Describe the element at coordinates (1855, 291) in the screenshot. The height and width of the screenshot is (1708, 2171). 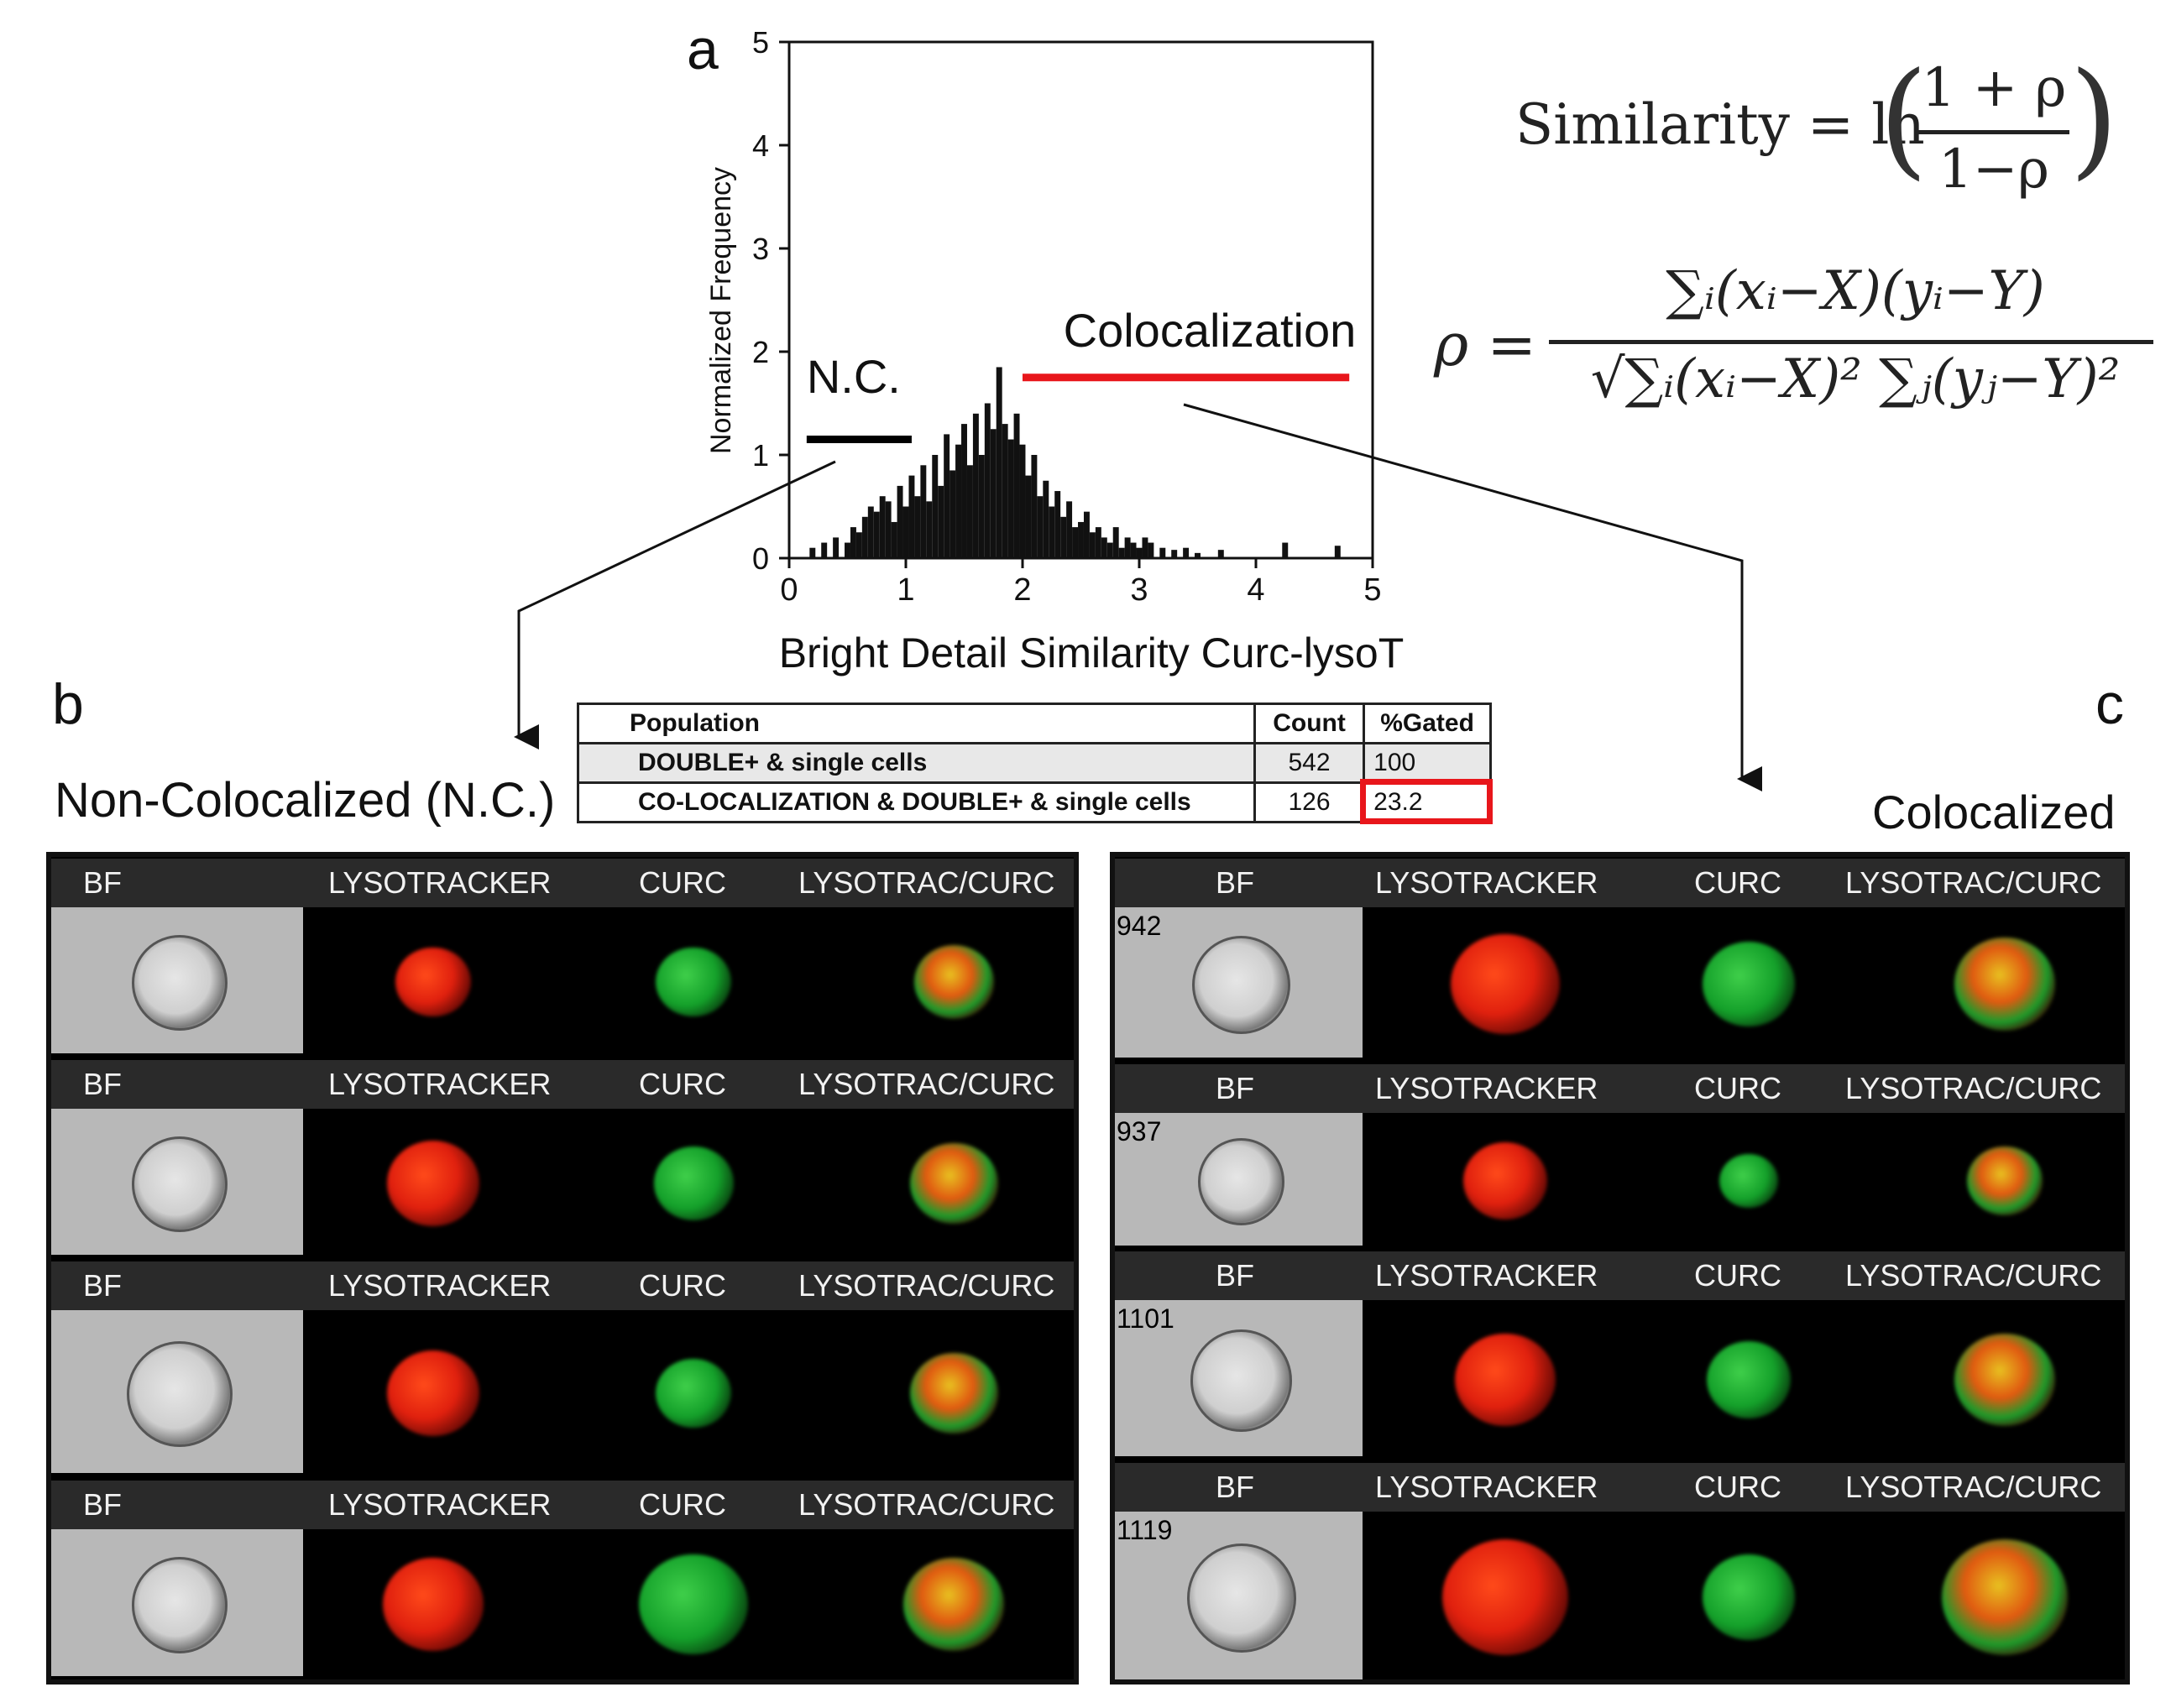
I see `rho-numerator: ∑ᵢ(xᵢ−X)(yᵢ−Y)` at that location.